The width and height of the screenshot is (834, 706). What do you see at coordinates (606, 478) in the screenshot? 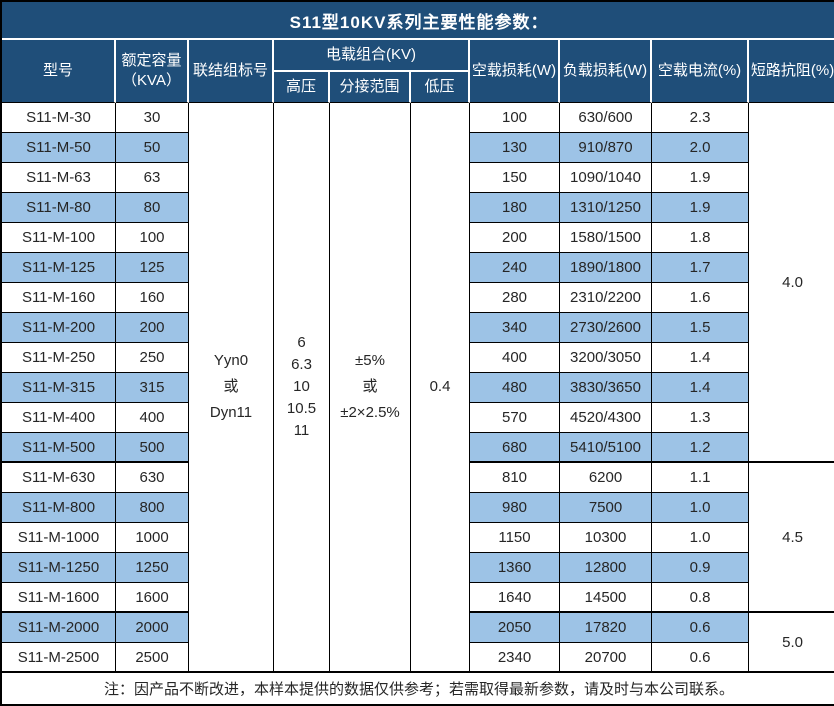
I see `load-loss-cell: 6200` at bounding box center [606, 478].